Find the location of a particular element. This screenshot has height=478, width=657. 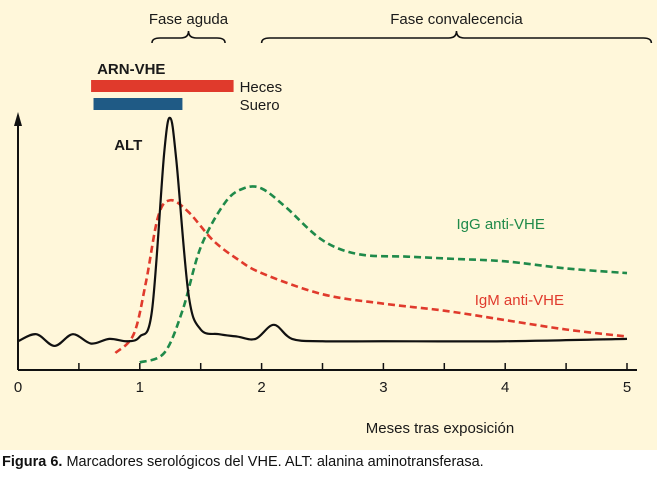

igm-annotation: IgM anti-VHE is located at coordinates (519, 300).